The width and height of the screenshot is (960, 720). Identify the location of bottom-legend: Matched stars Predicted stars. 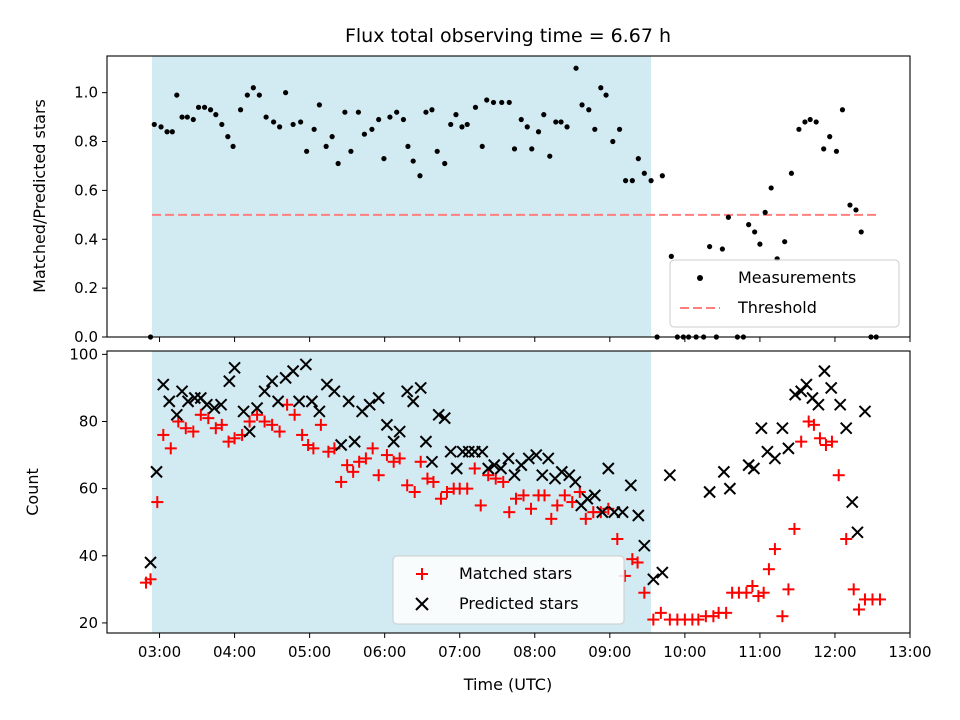
(508, 590).